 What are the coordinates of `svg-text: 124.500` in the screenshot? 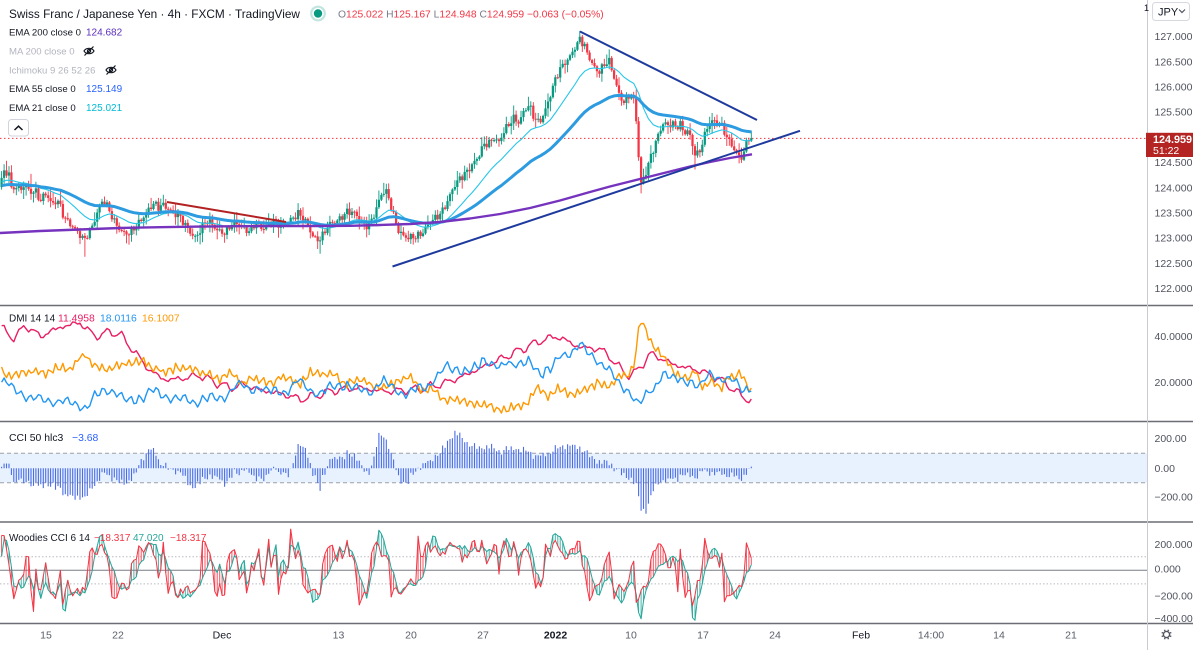 It's located at (1174, 163).